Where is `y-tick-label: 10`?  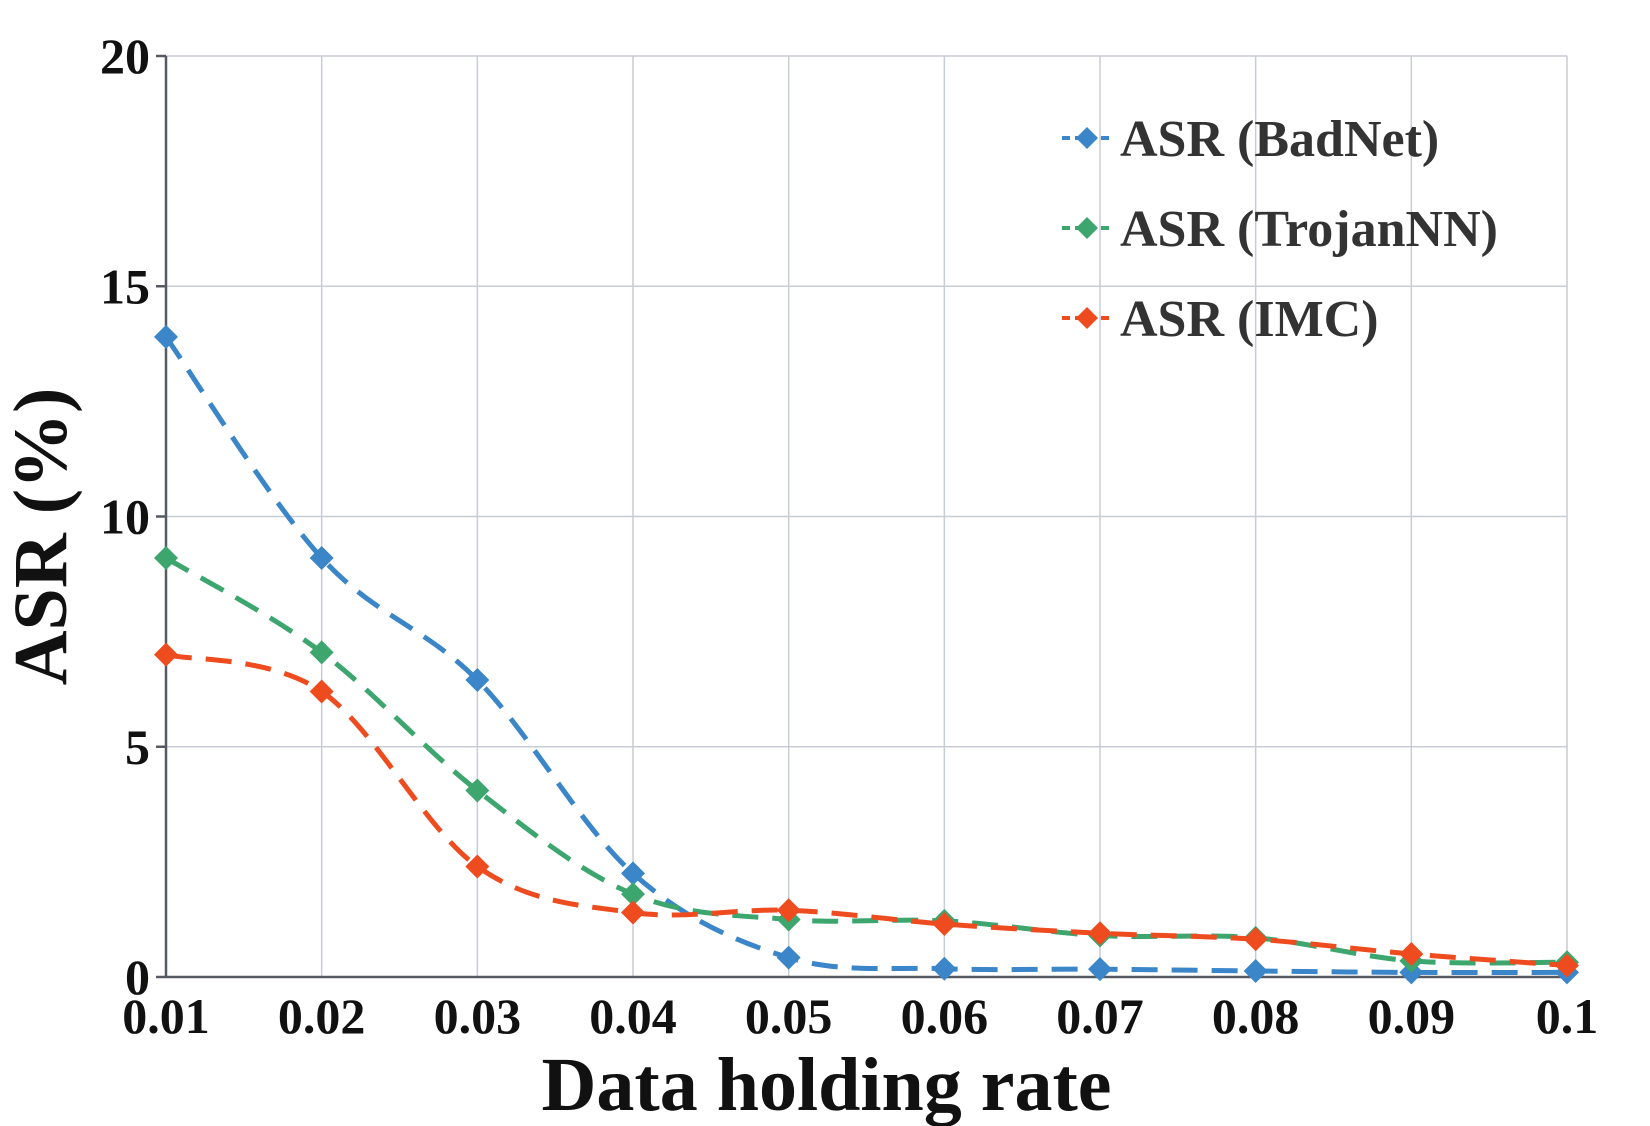 y-tick-label: 10 is located at coordinates (125, 517).